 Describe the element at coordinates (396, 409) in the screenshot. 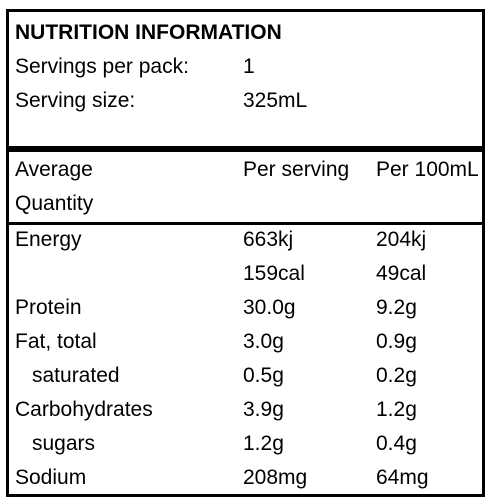

I see `per-100ml-value: 1.2g` at that location.